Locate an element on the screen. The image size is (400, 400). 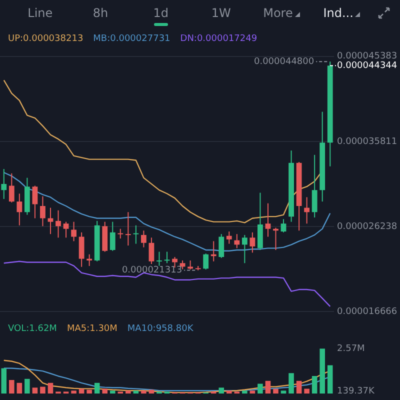
text: MB:0.000027731 is located at coordinates (131, 39).